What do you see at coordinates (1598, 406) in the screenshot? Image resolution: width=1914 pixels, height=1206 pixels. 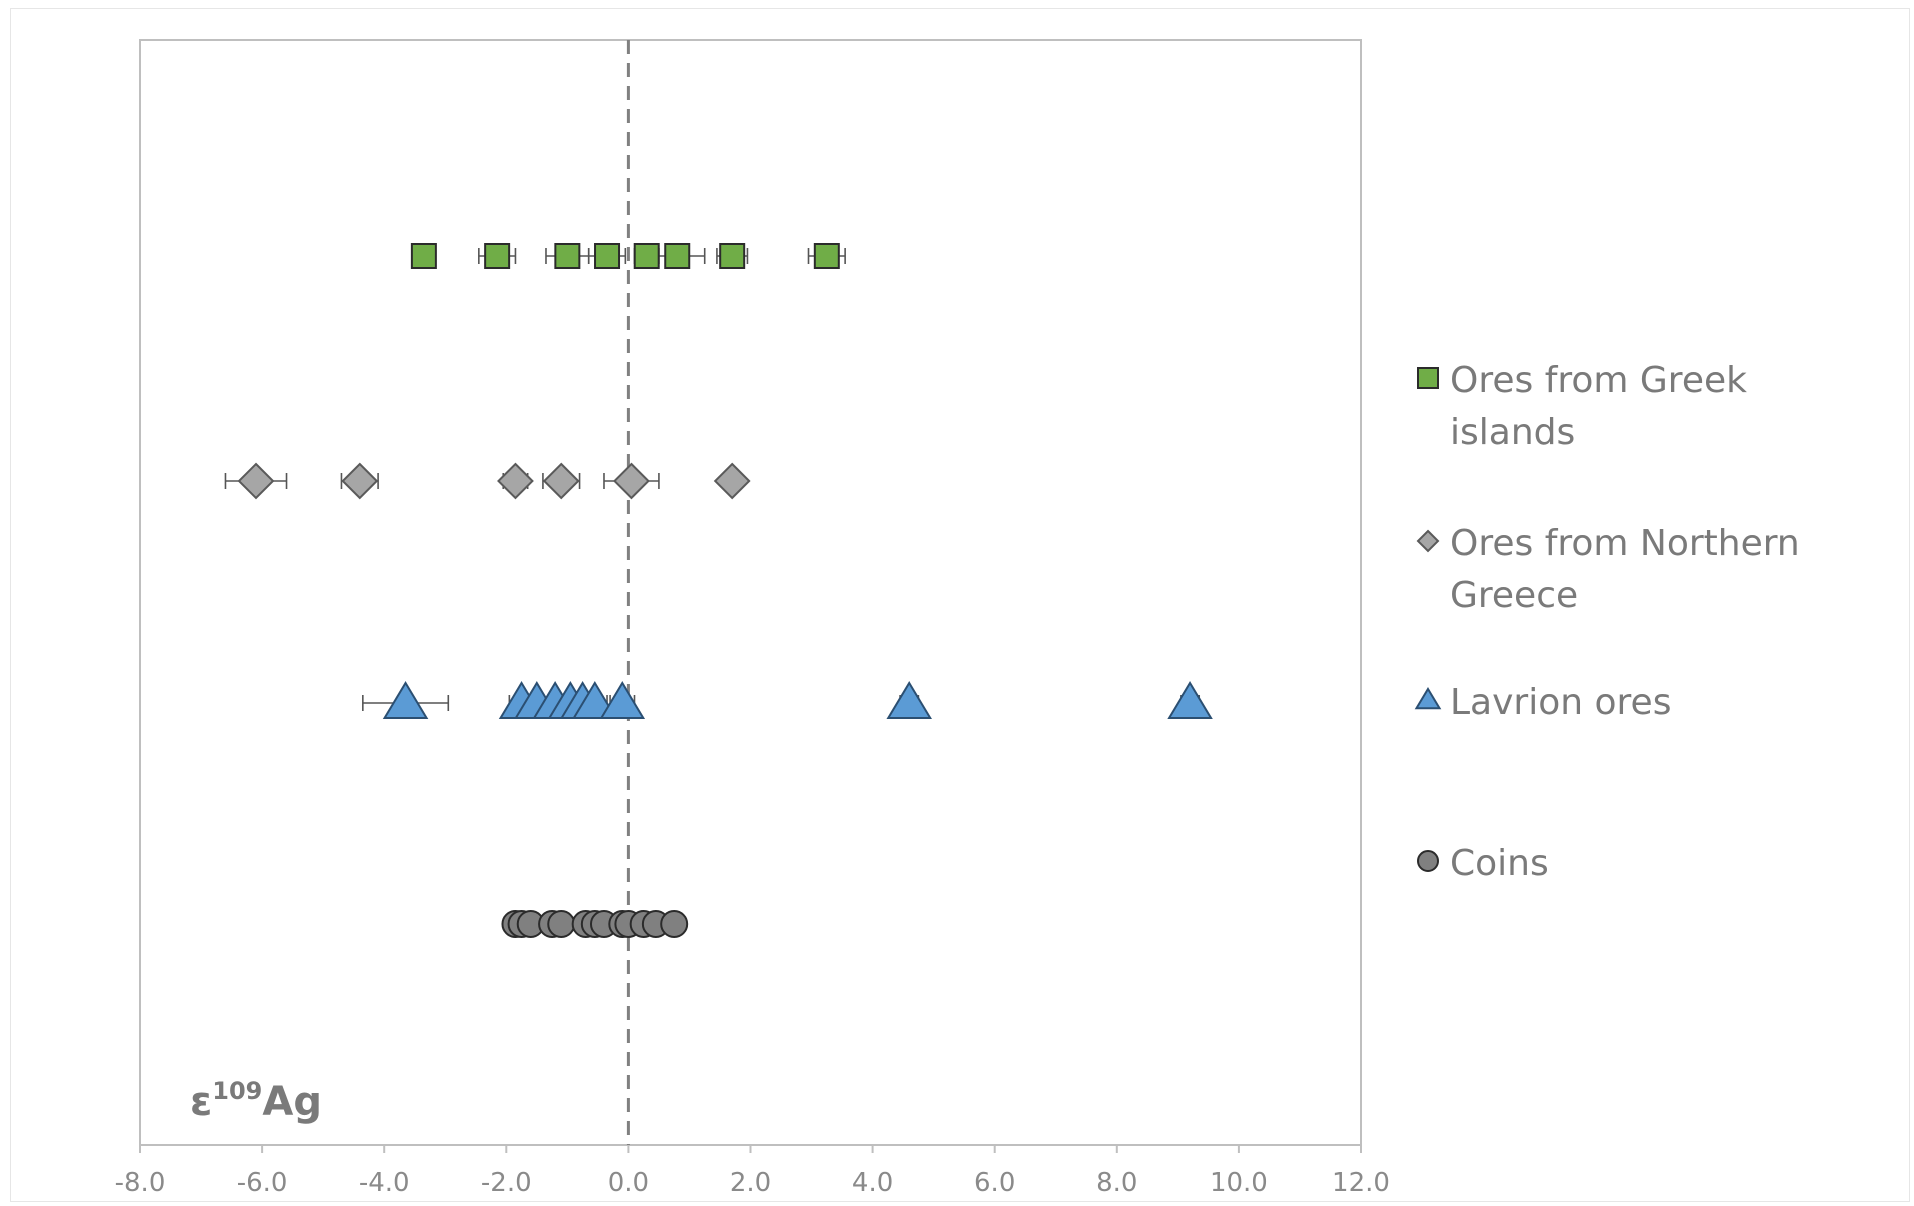 I see `legend-label: Ores from Greek islands` at bounding box center [1598, 406].